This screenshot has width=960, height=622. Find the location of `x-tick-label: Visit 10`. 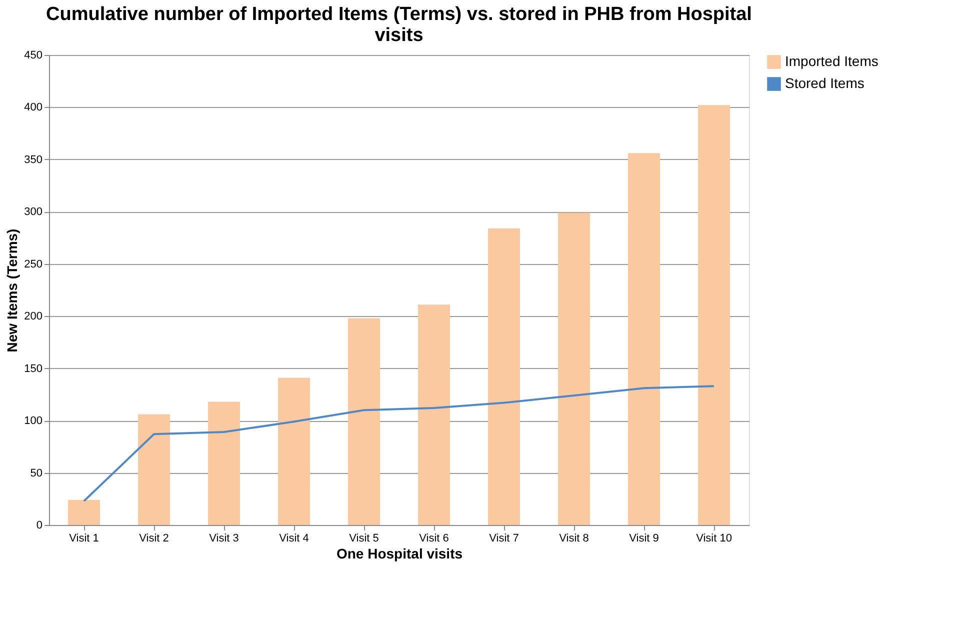

x-tick-label: Visit 10 is located at coordinates (714, 538).